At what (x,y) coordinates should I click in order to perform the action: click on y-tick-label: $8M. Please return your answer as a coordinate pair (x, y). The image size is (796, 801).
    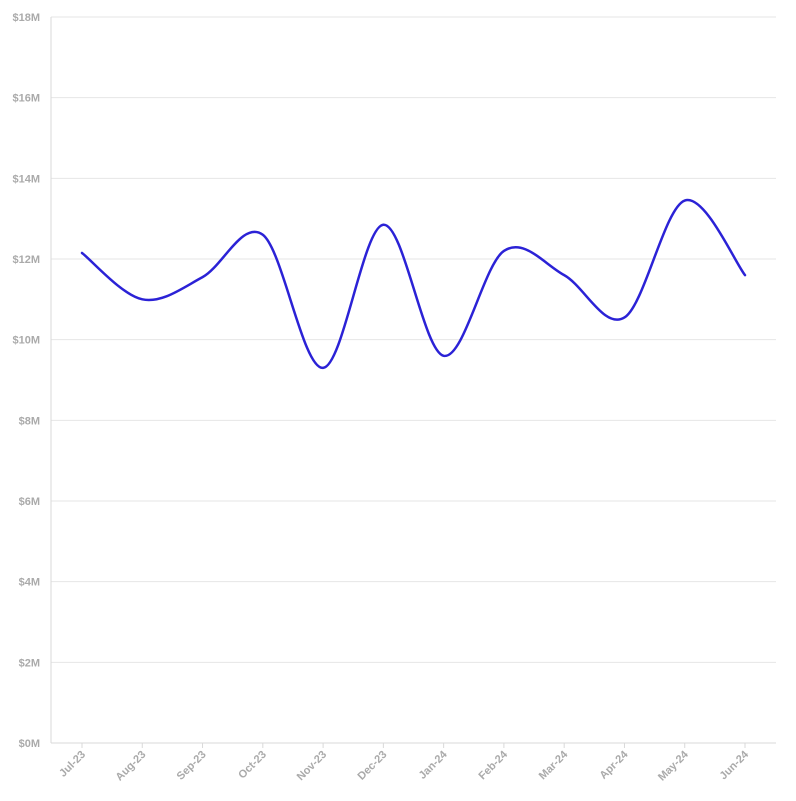
    Looking at the image, I should click on (29, 421).